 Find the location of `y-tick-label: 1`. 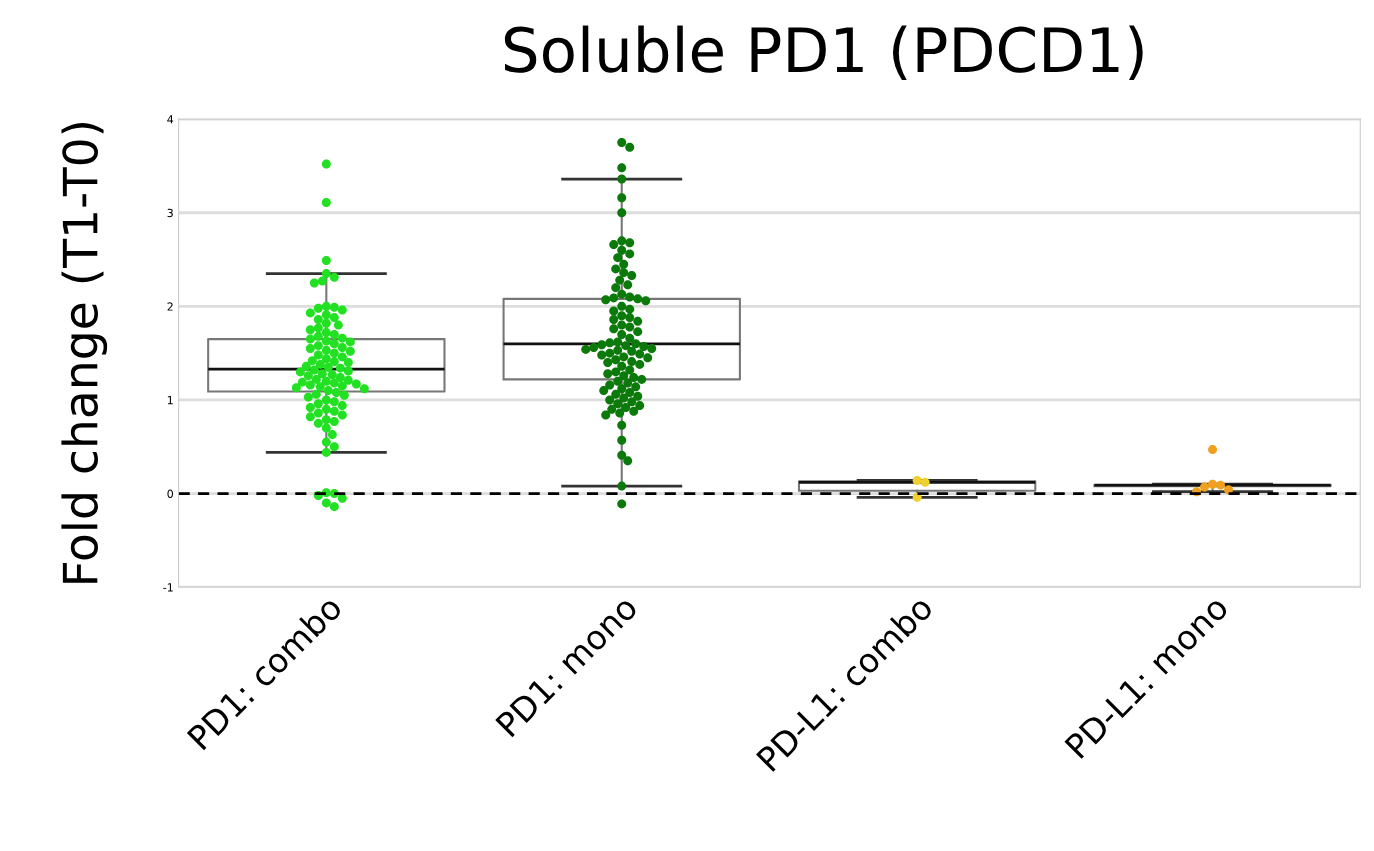

y-tick-label: 1 is located at coordinates (170, 400).